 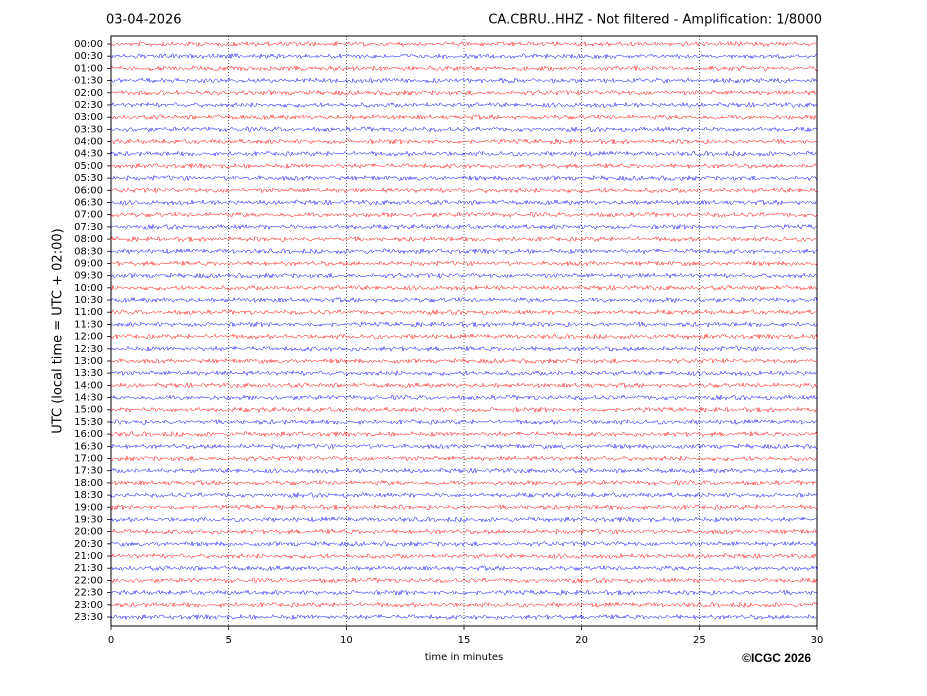 What do you see at coordinates (88, 544) in the screenshot?
I see `y-tick-label: 20:30` at bounding box center [88, 544].